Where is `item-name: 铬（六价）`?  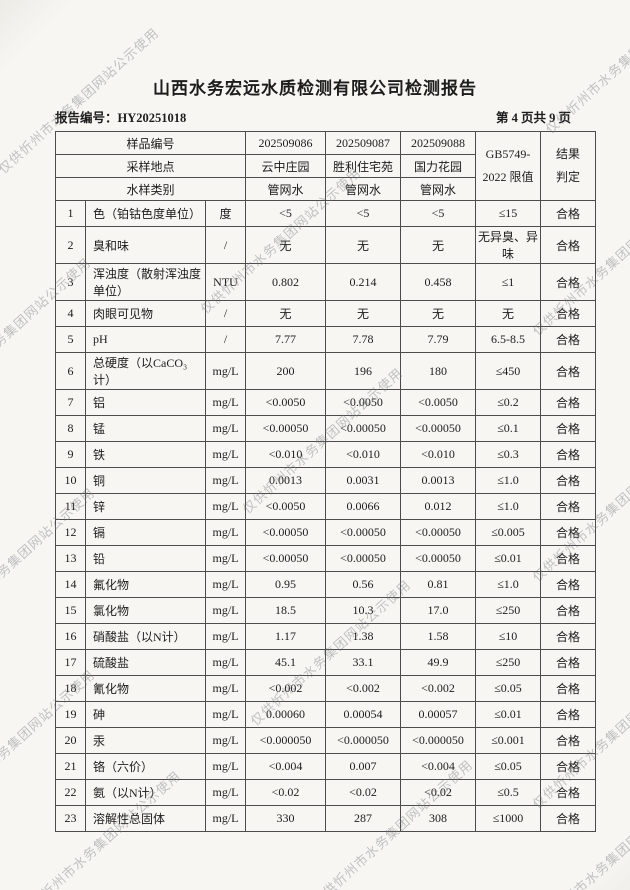 item-name: 铬（六价） is located at coordinates (145, 766).